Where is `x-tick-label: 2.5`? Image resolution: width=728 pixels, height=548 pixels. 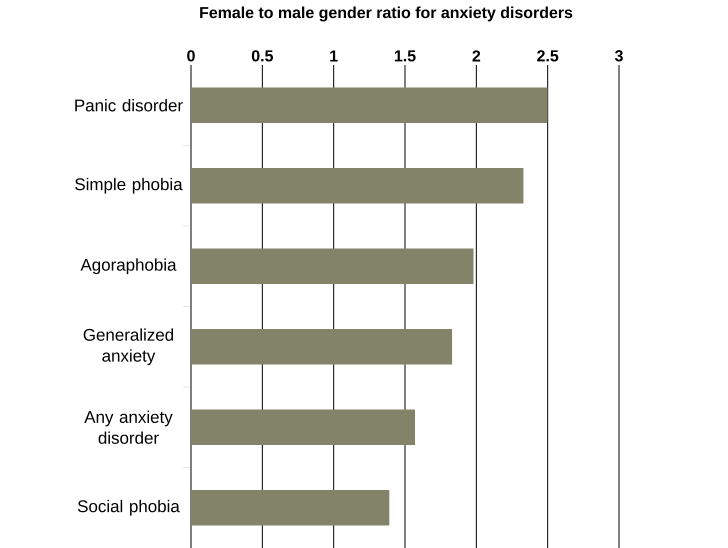 x-tick-label: 2.5 is located at coordinates (547, 56).